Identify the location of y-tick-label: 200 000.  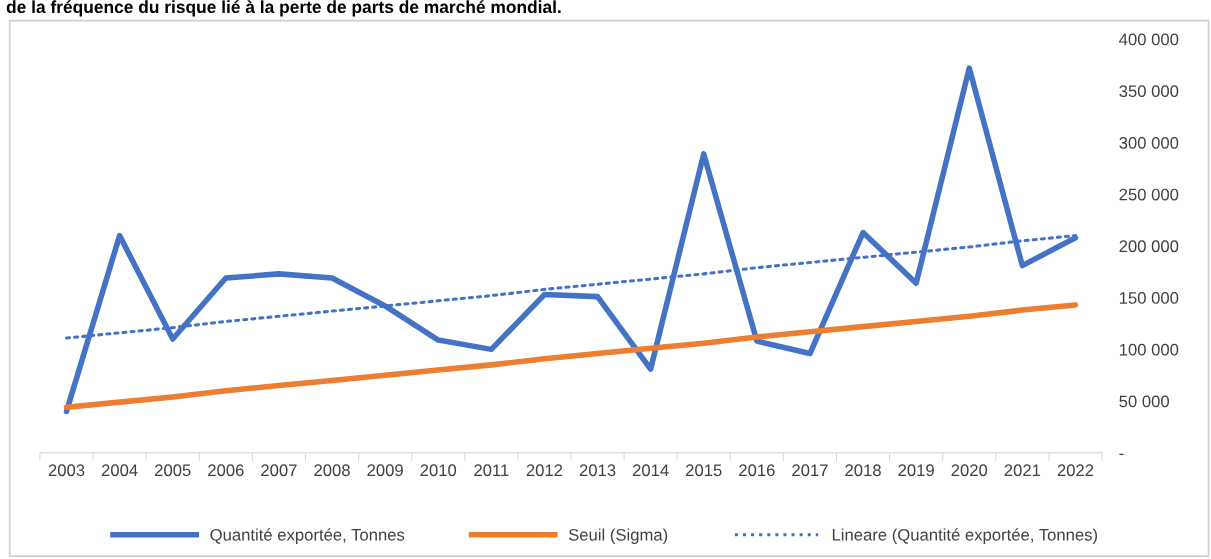
(1149, 246).